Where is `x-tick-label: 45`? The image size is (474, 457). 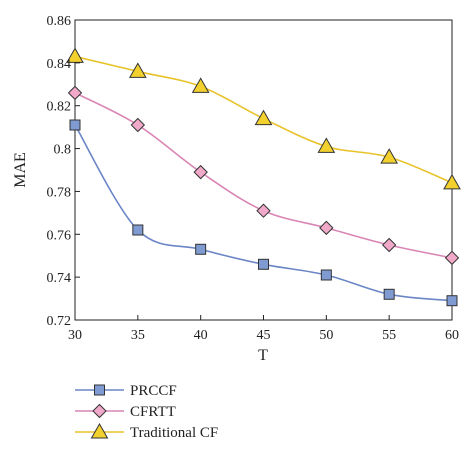 x-tick-label: 45 is located at coordinates (264, 335).